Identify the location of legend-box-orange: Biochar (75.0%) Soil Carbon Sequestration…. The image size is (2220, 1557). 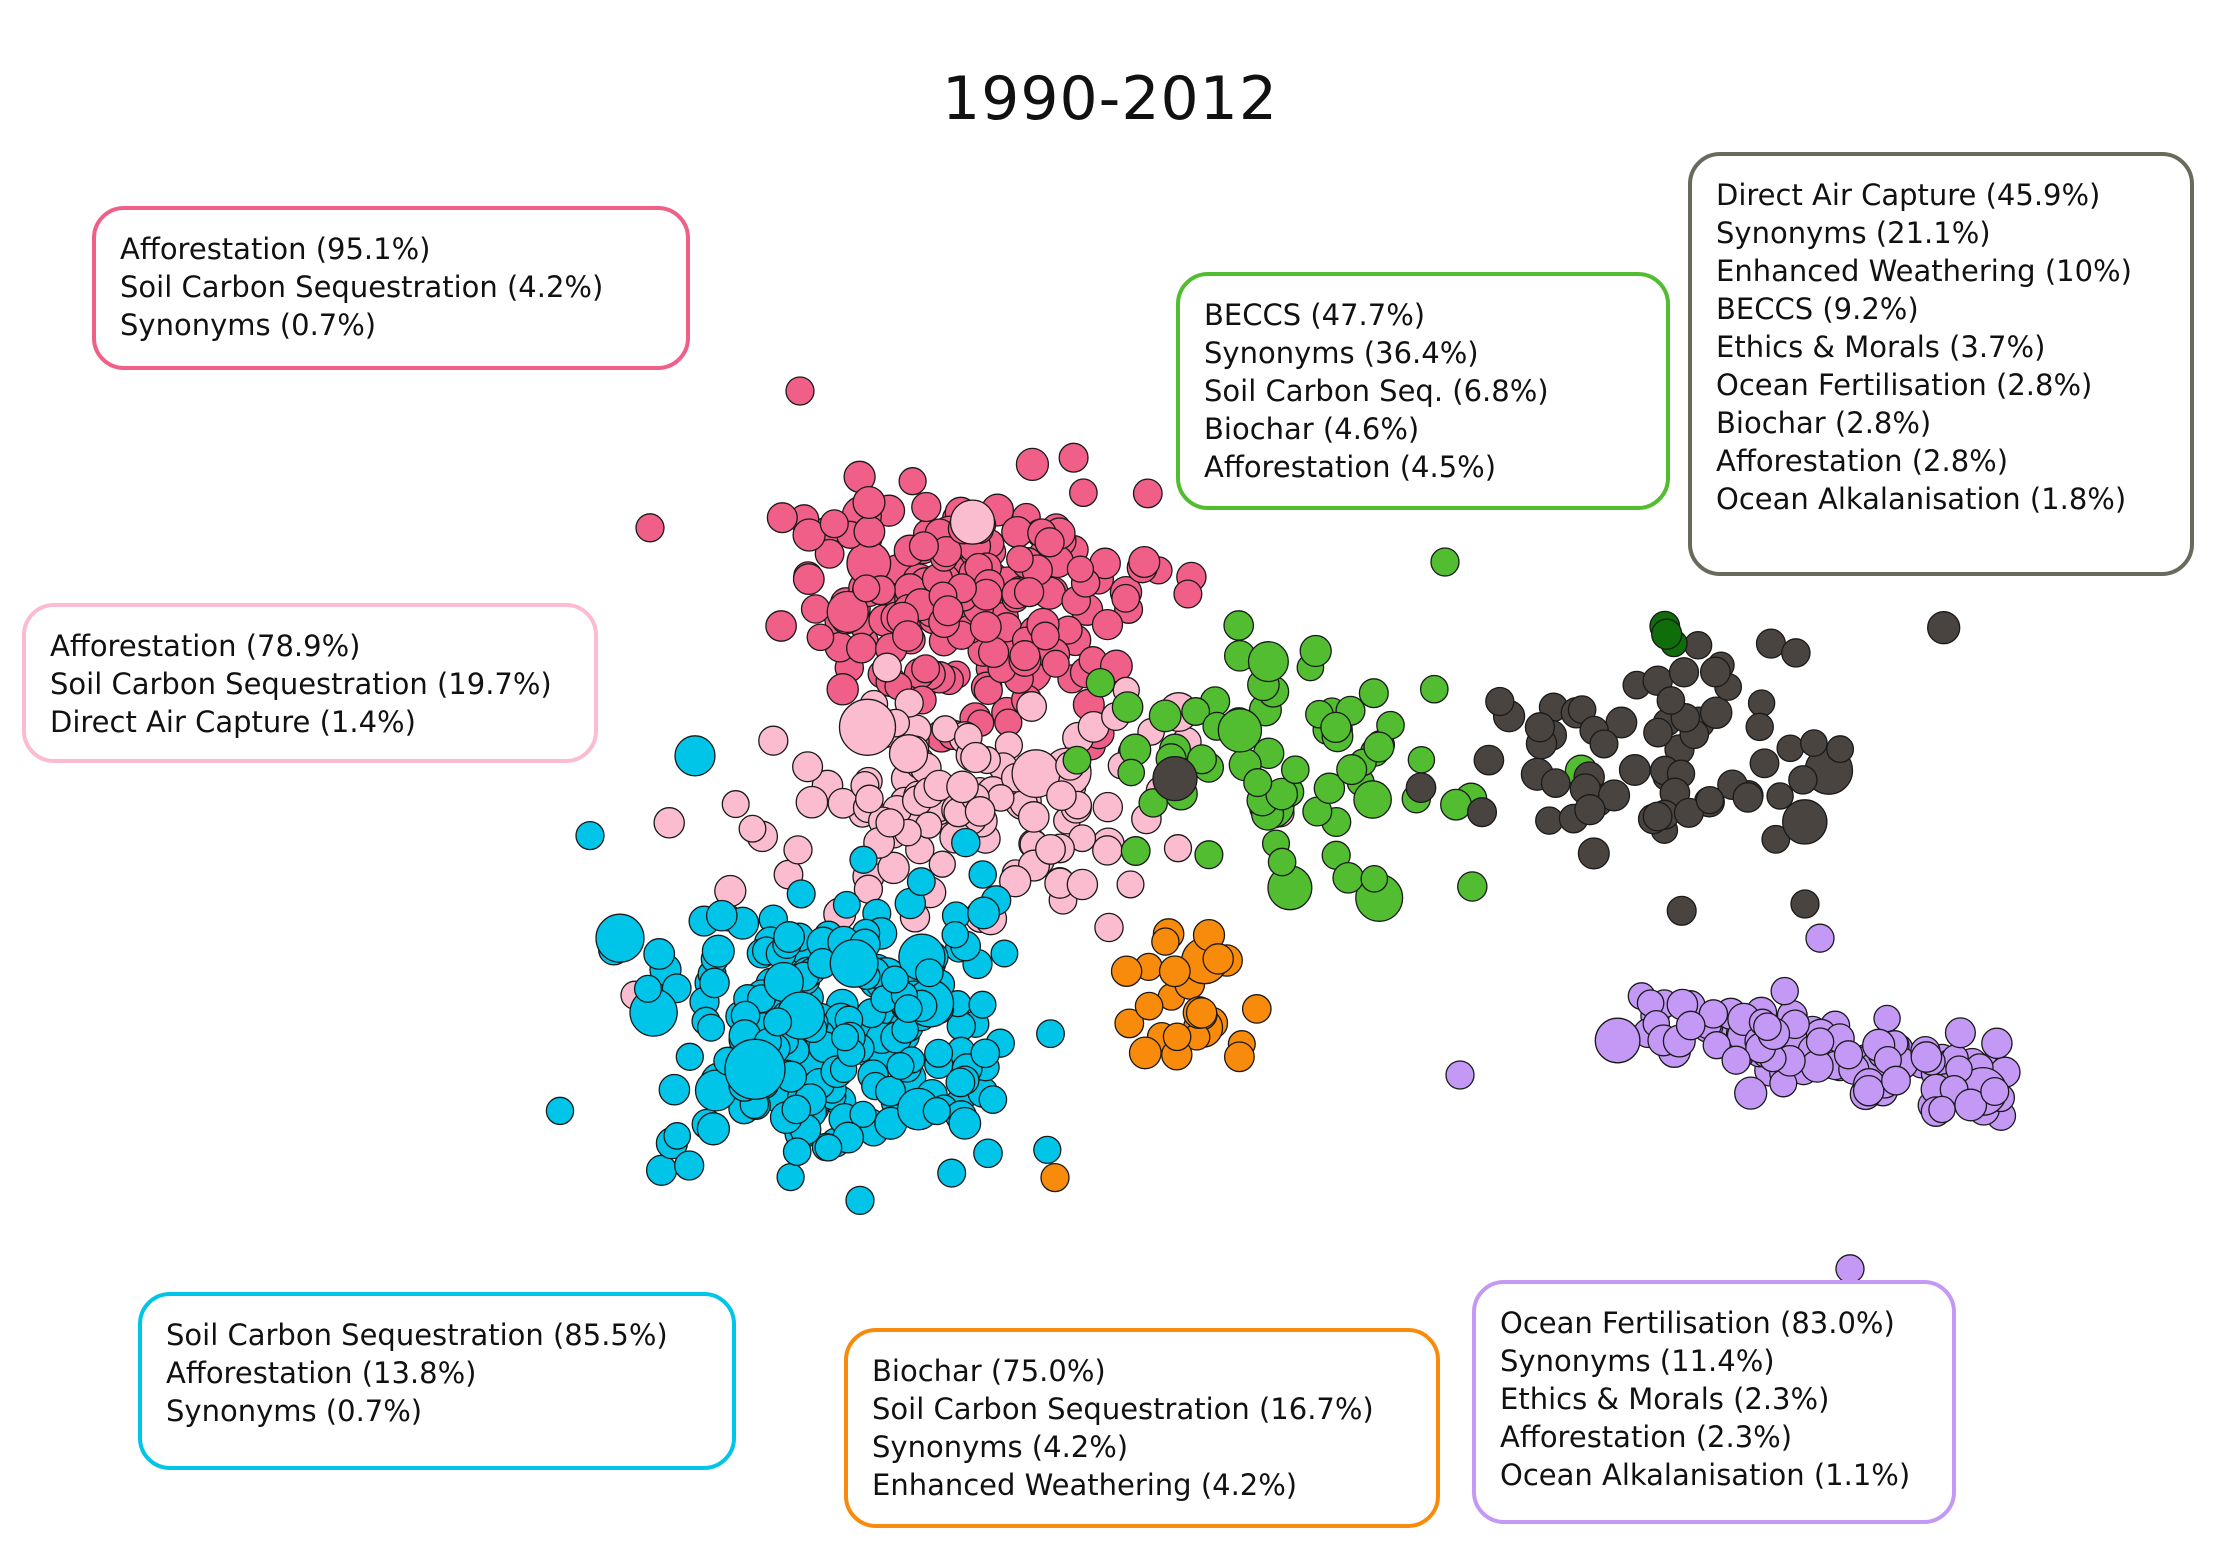
(1142, 1428).